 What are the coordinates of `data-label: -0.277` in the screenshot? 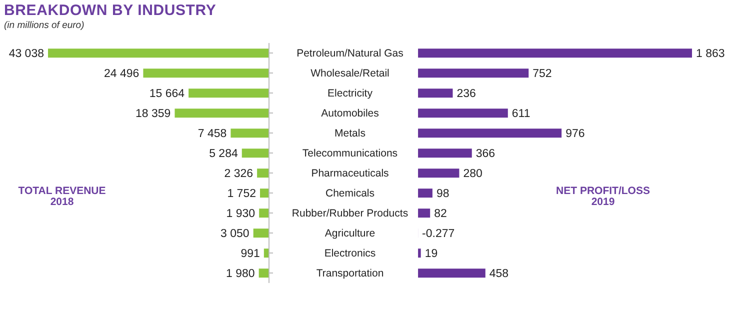 It's located at (438, 234).